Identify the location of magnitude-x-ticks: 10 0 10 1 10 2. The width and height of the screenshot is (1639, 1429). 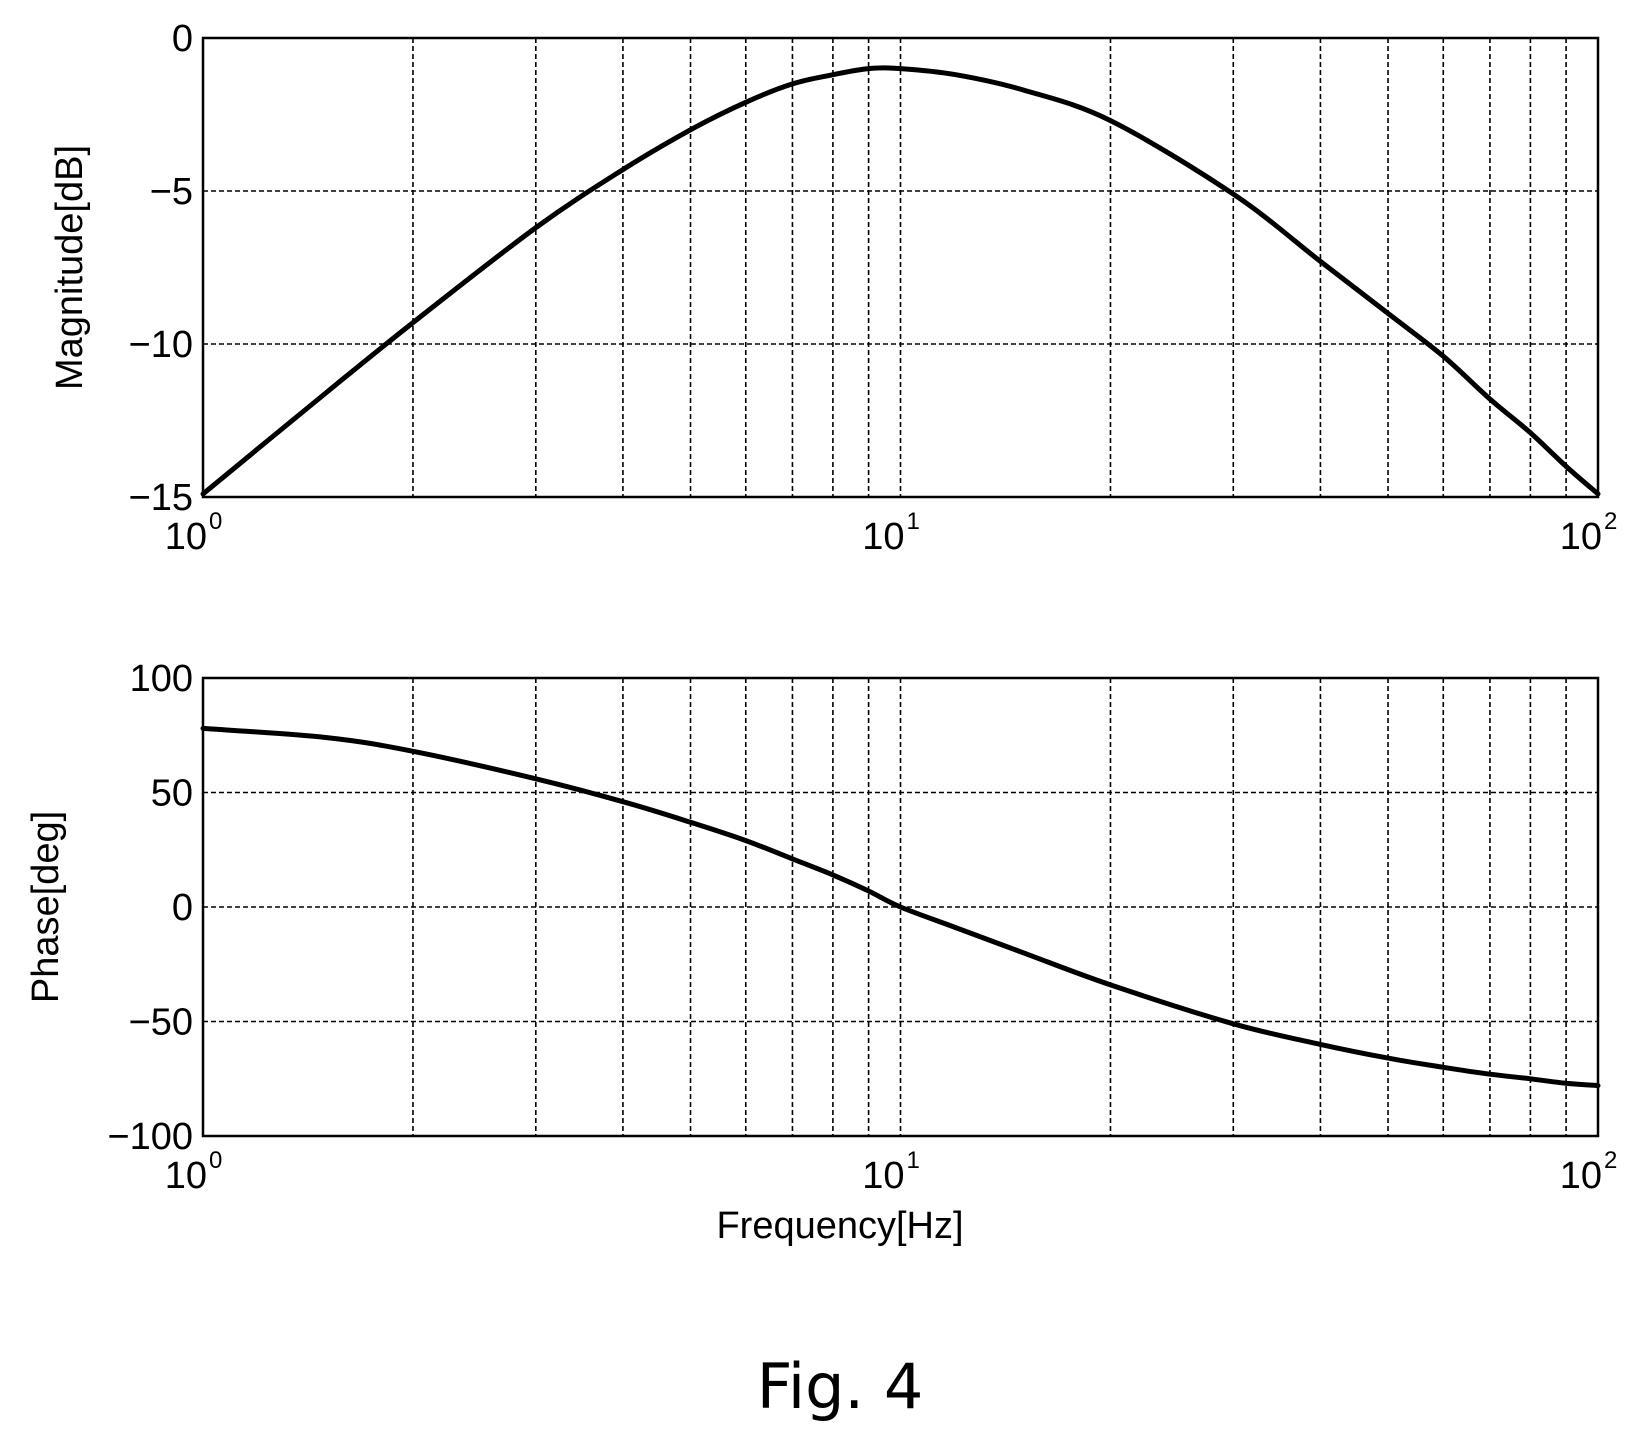
(891, 533).